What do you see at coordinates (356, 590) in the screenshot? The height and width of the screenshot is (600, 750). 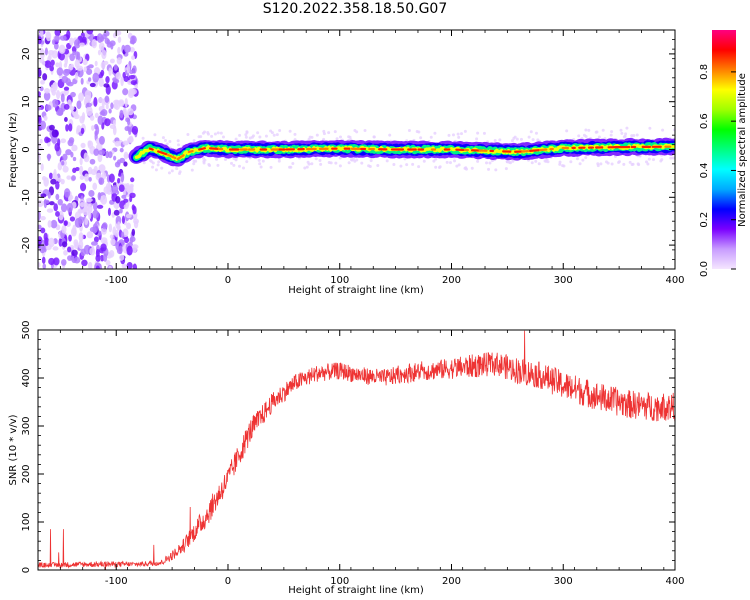 I see `snr-x-axis-label: Height of straight line (km)` at bounding box center [356, 590].